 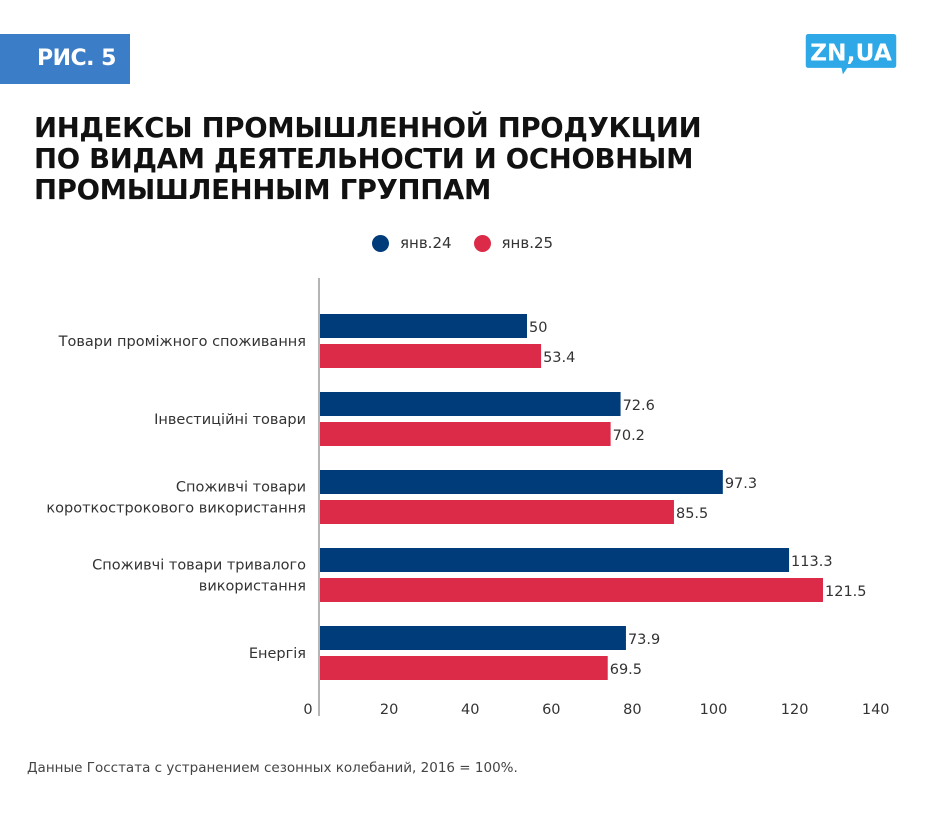 I want to click on data-label: 121.5, so click(x=846, y=592).